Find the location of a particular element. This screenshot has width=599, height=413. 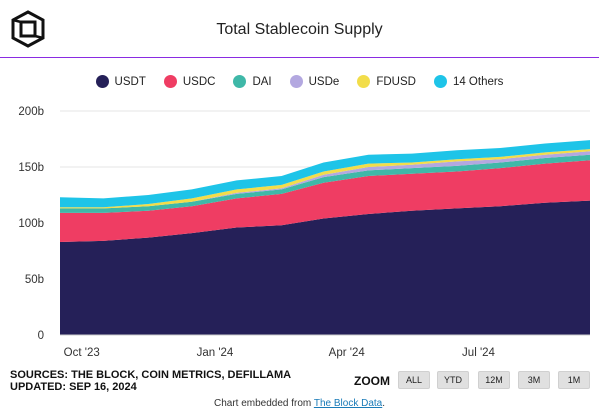

embed-footer: Chart embedded from The Block Data. is located at coordinates (299, 403).